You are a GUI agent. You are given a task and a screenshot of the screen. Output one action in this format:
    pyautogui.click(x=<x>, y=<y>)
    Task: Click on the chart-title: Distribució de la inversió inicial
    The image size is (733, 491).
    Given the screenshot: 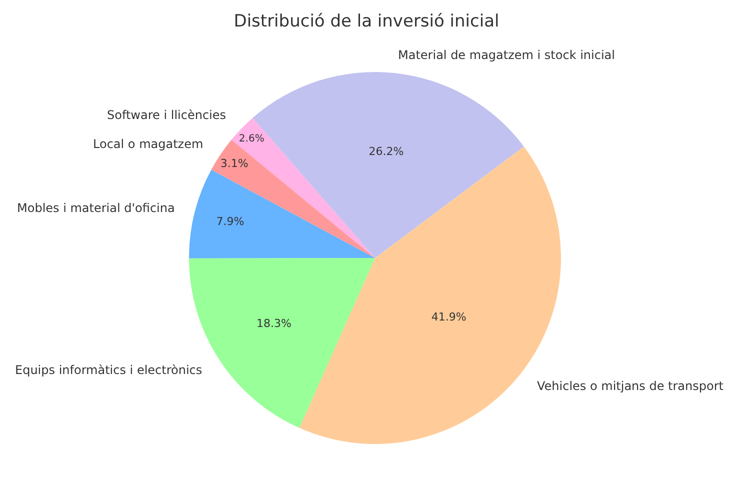 What is the action you would take?
    pyautogui.click(x=367, y=22)
    